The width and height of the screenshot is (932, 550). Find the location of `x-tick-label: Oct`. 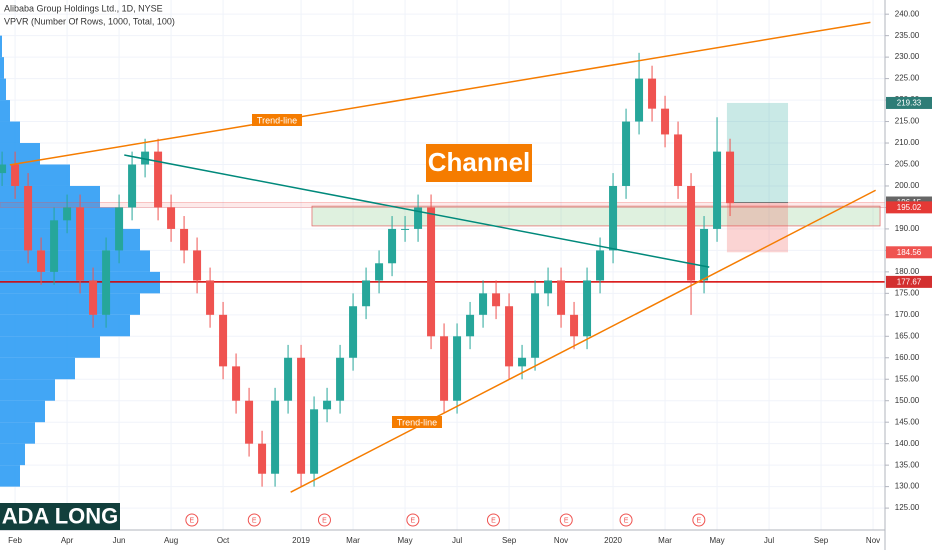

x-tick-label: Oct is located at coordinates (223, 540).